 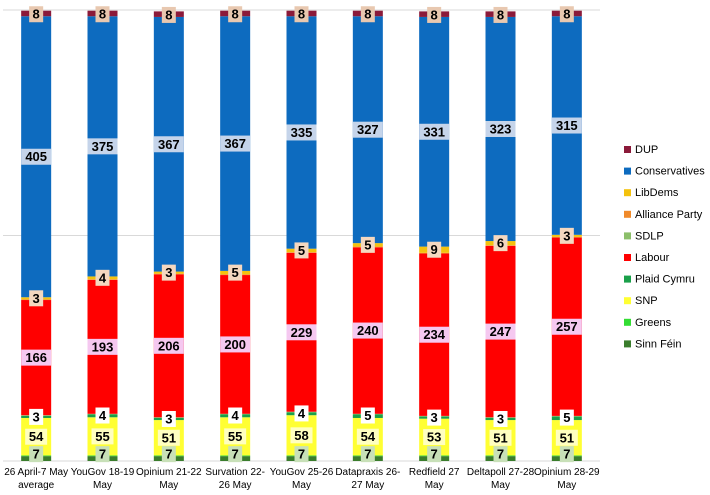 I want to click on data-label-text: 247, so click(x=501, y=331).